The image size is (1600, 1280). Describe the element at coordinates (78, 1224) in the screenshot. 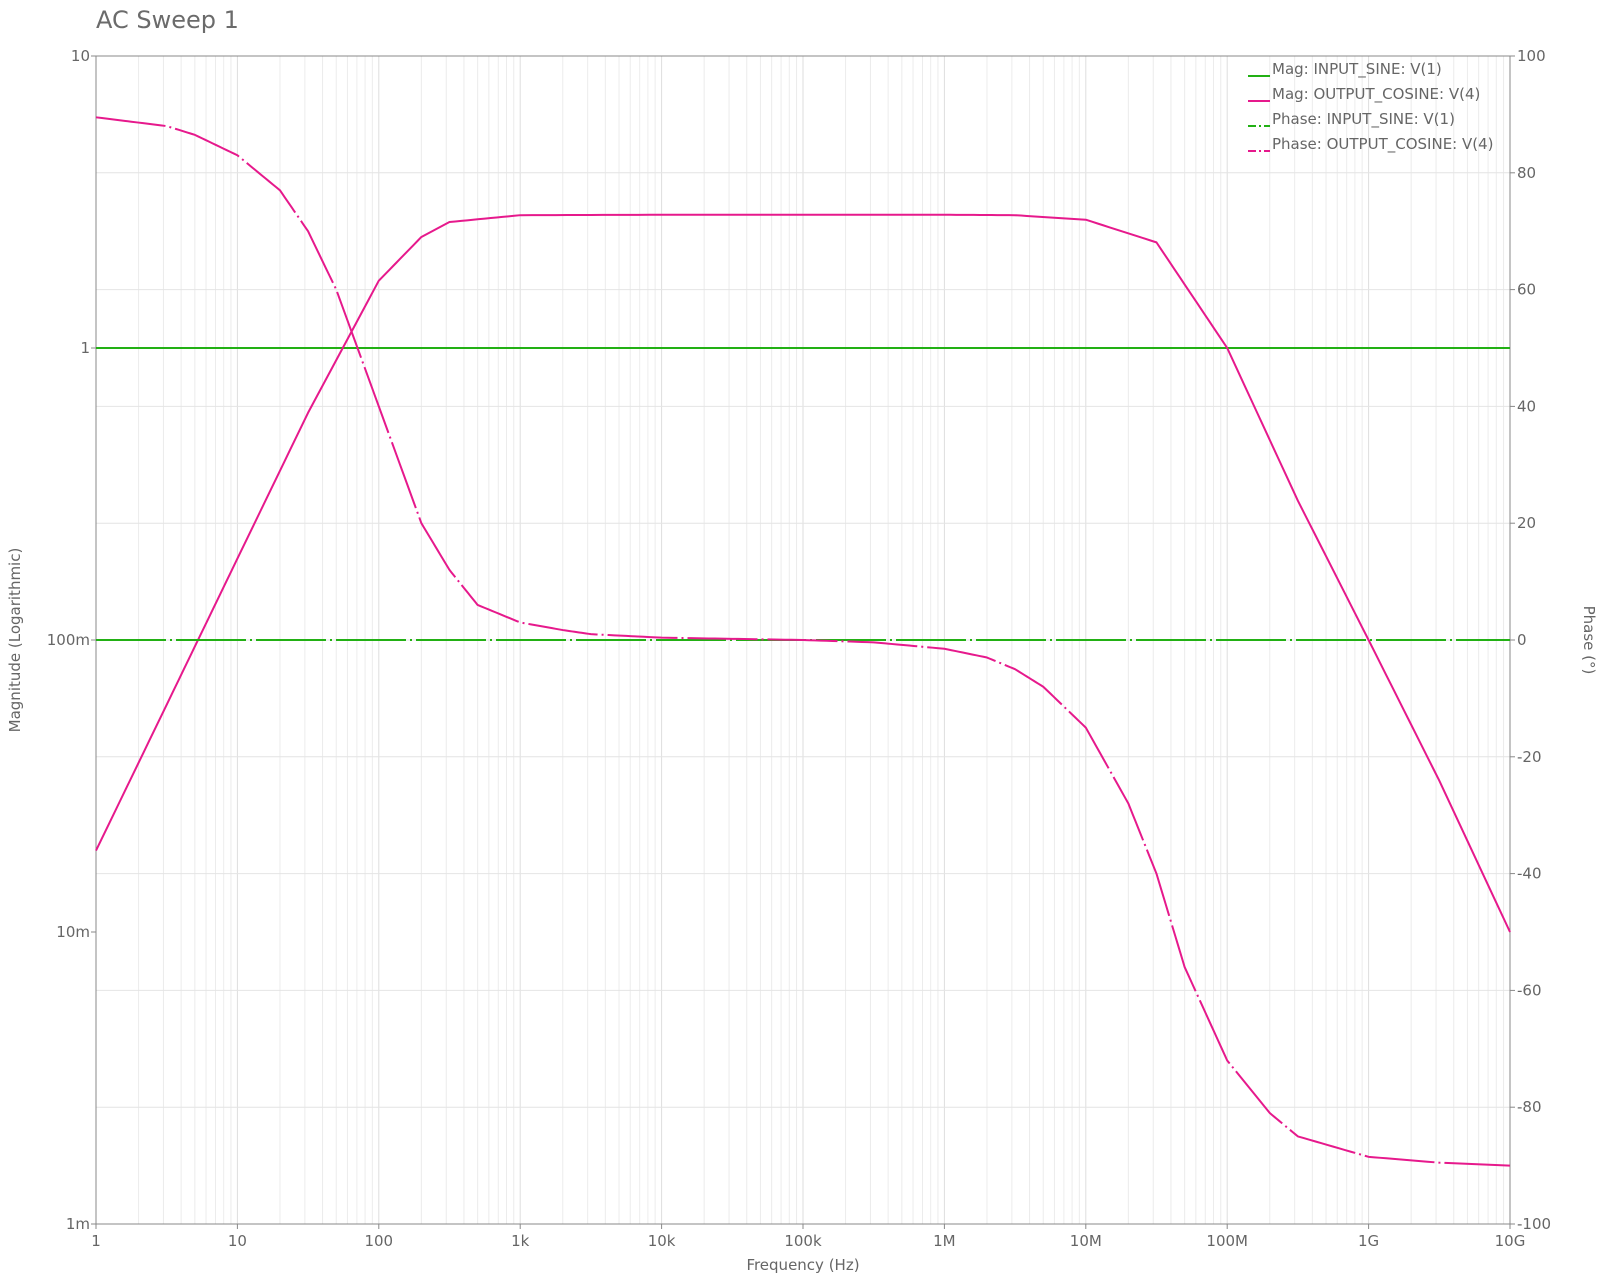

I see `left-y-tick-label: 1m` at that location.